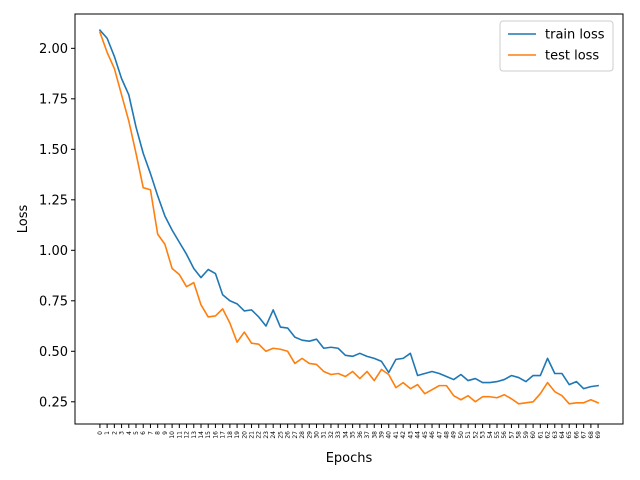 The height and width of the screenshot is (480, 640). I want to click on x-tick-label: 57, so click(511, 435).